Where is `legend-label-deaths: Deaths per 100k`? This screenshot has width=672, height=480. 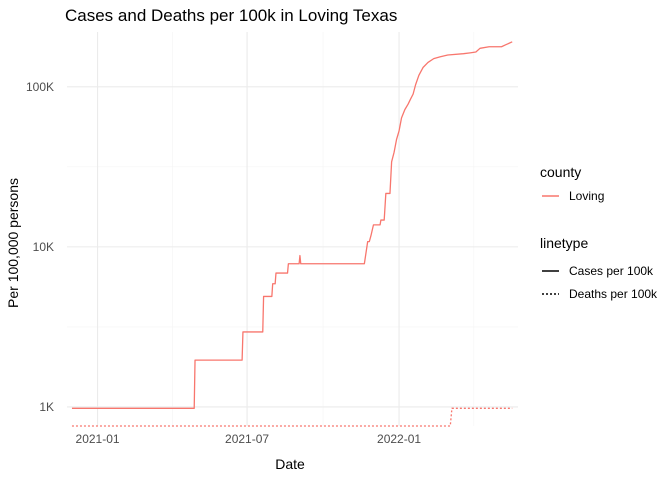 legend-label-deaths: Deaths per 100k is located at coordinates (613, 294).